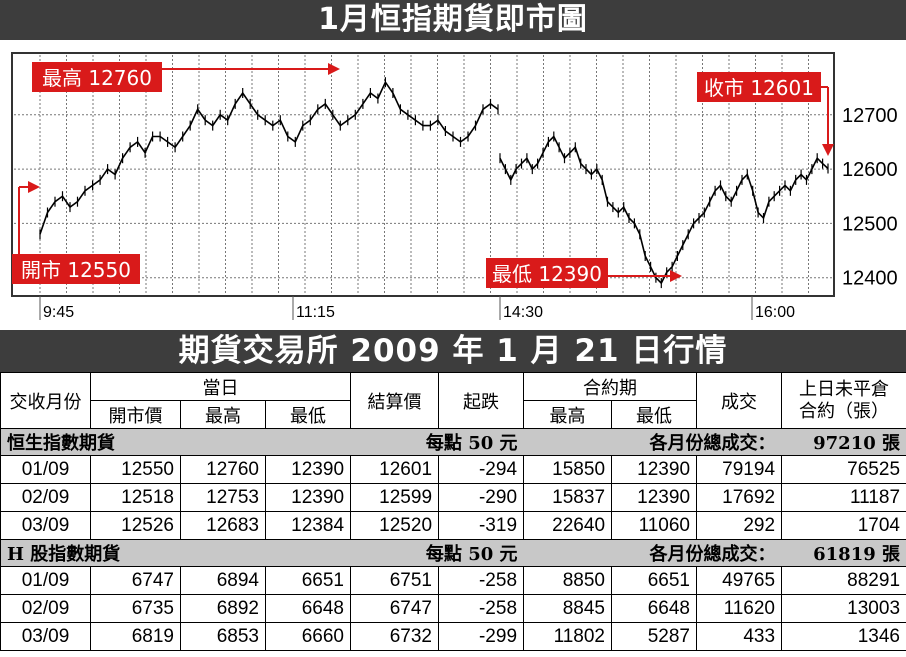 This screenshot has width=906, height=657. What do you see at coordinates (739, 608) in the screenshot?
I see `cell-volume: 11620` at bounding box center [739, 608].